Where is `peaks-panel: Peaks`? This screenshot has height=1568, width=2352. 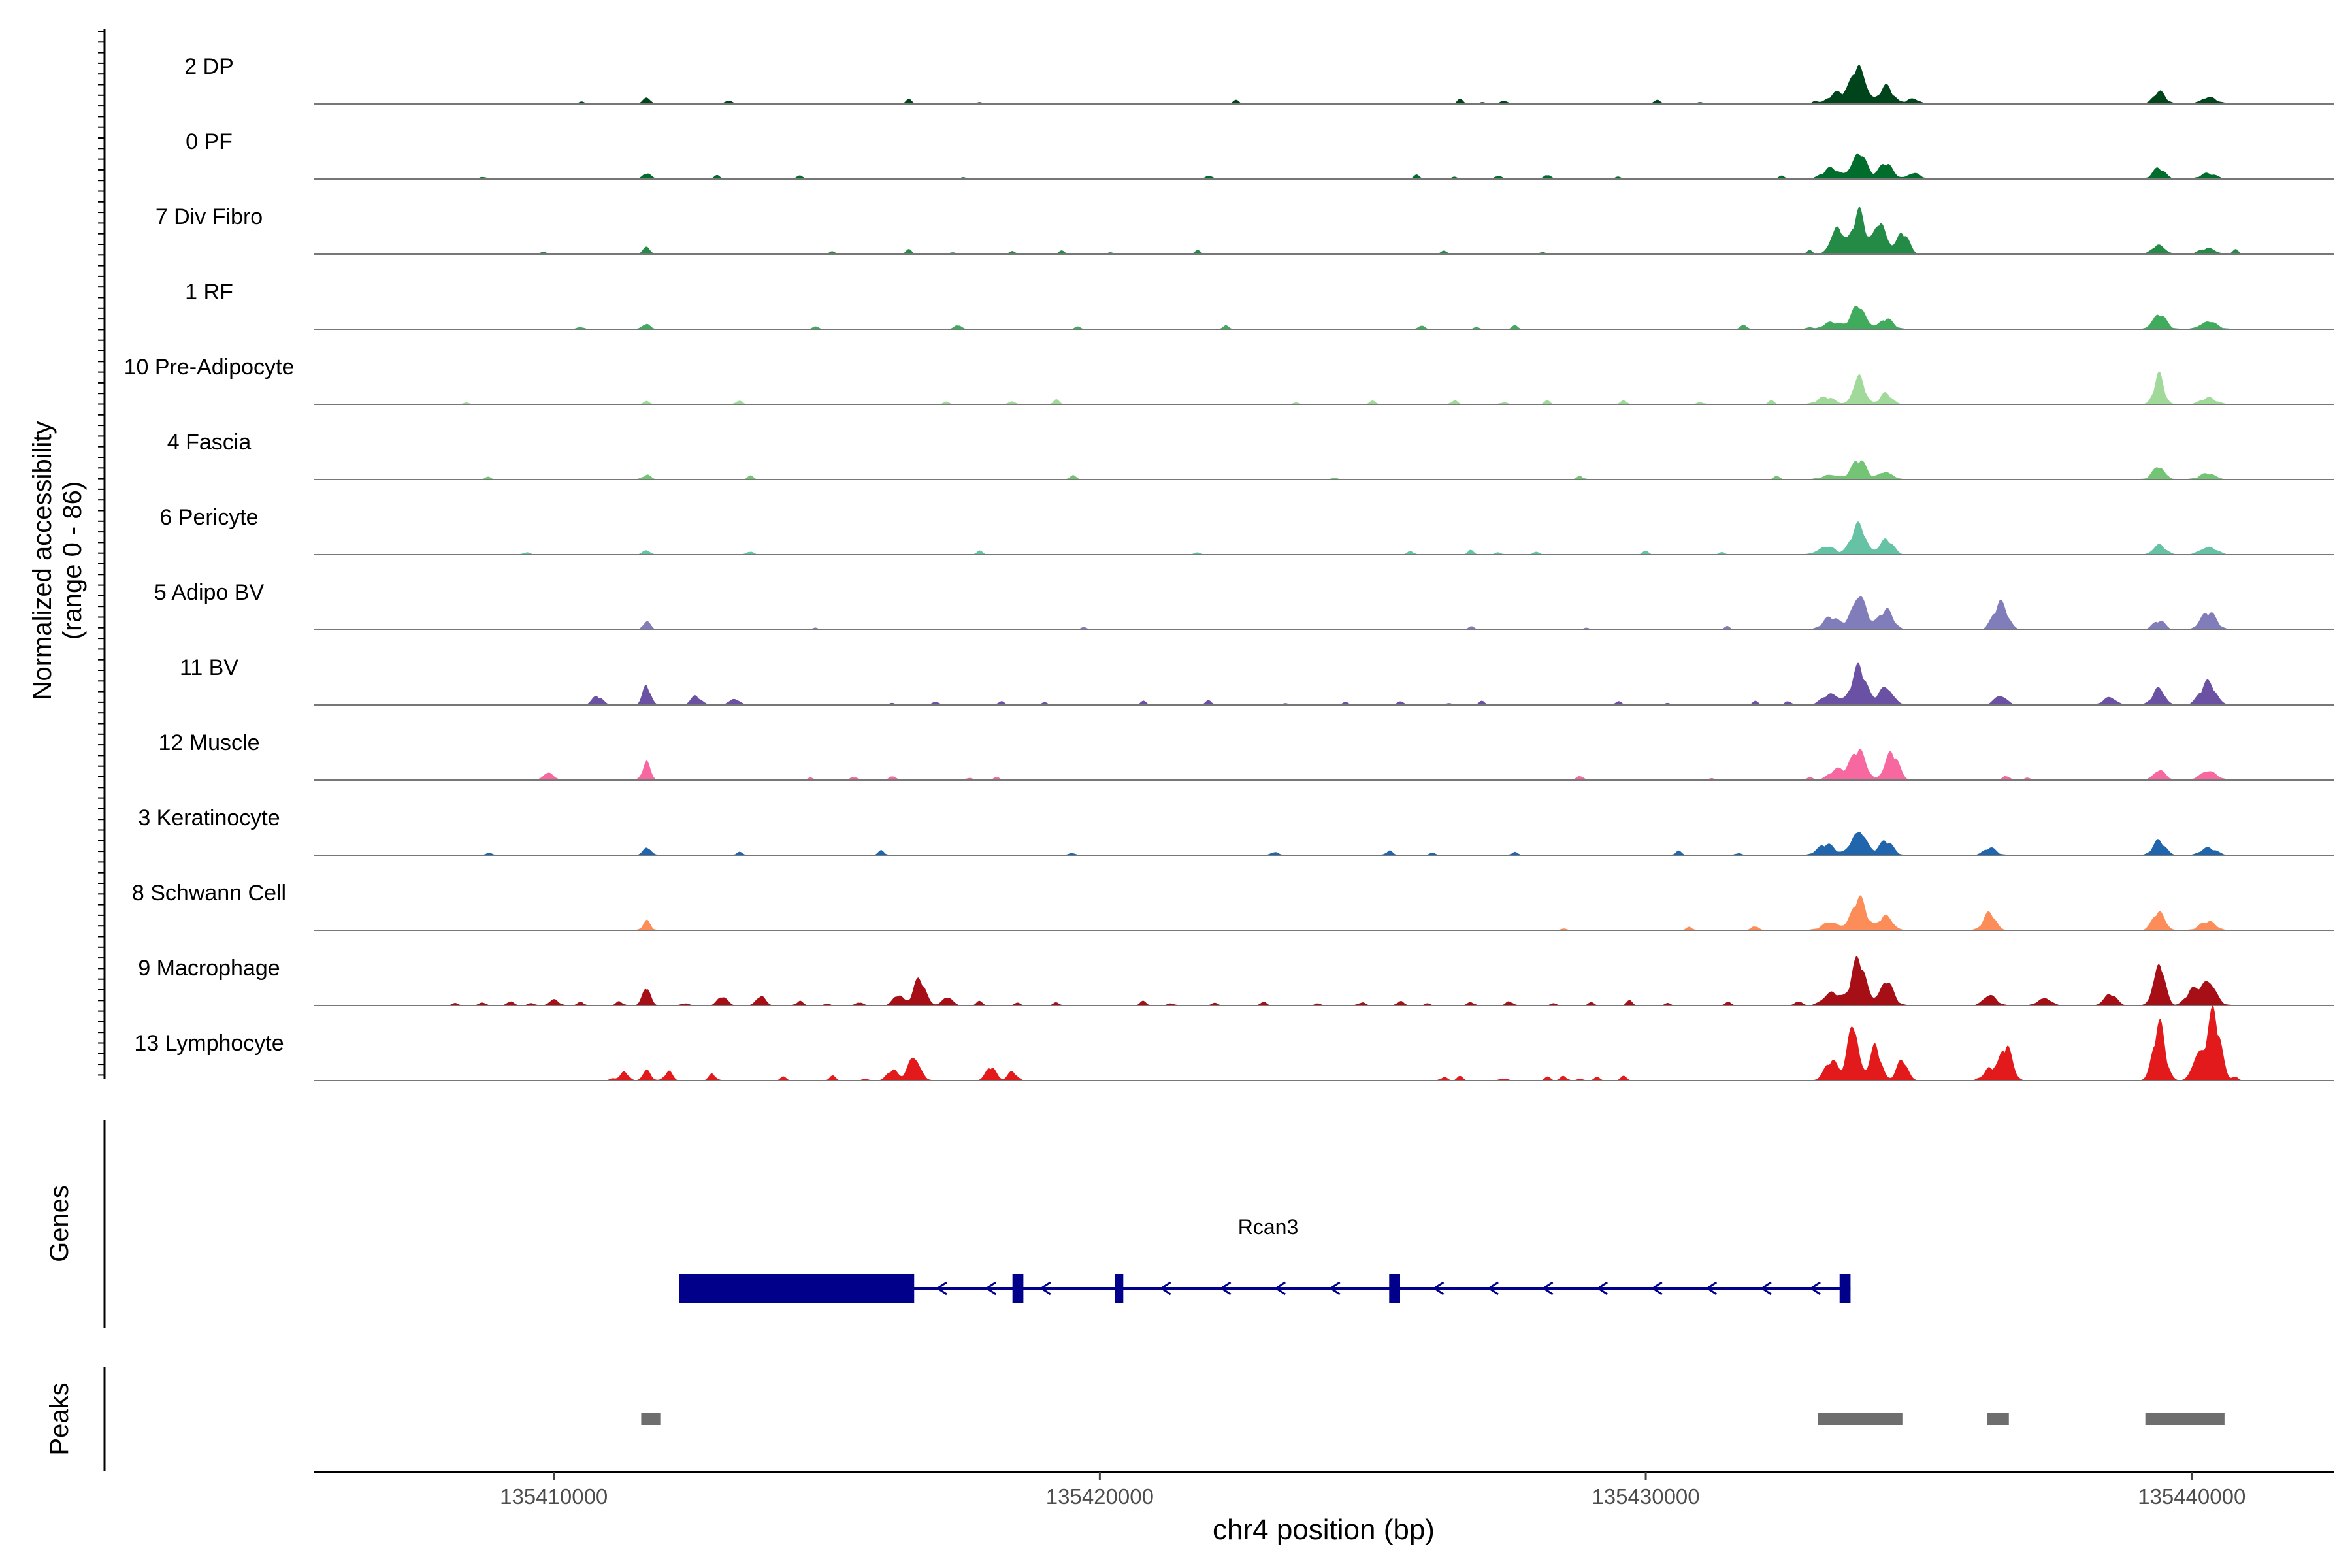
peaks-panel: Peaks is located at coordinates (1135, 1419).